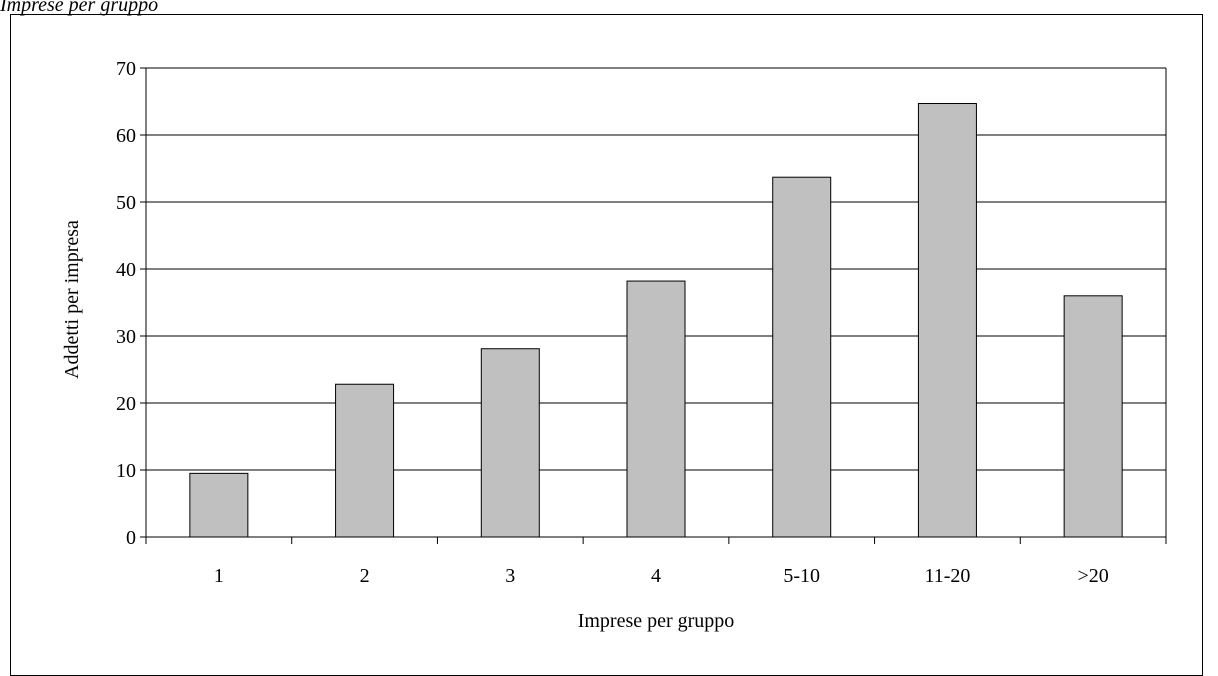 The height and width of the screenshot is (676, 1218). What do you see at coordinates (656, 621) in the screenshot?
I see `x-axis-title: Imprese per gruppo` at bounding box center [656, 621].